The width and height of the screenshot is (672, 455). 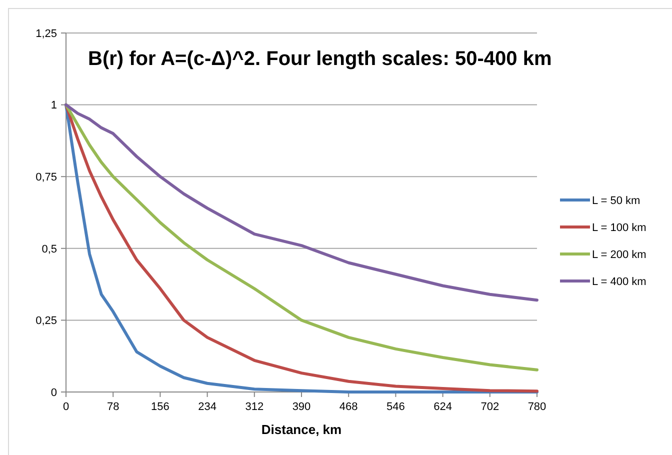 What do you see at coordinates (619, 254) in the screenshot?
I see `legend-label: L = 200 km` at bounding box center [619, 254].